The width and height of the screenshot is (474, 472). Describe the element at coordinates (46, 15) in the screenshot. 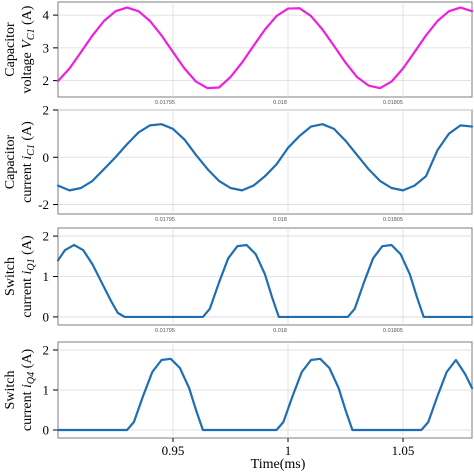

I see `y-tick-label: 4` at that location.